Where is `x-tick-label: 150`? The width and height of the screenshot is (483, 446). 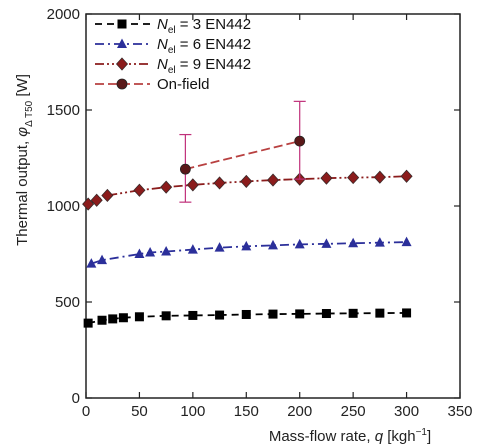 x-tick-label: 150 is located at coordinates (246, 411).